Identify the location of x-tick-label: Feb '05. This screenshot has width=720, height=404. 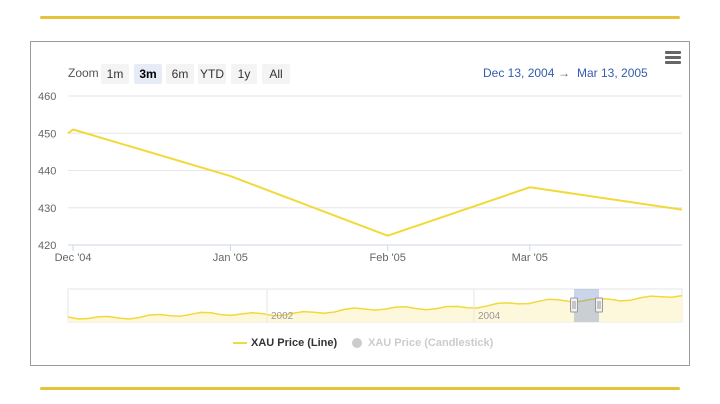
(388, 258).